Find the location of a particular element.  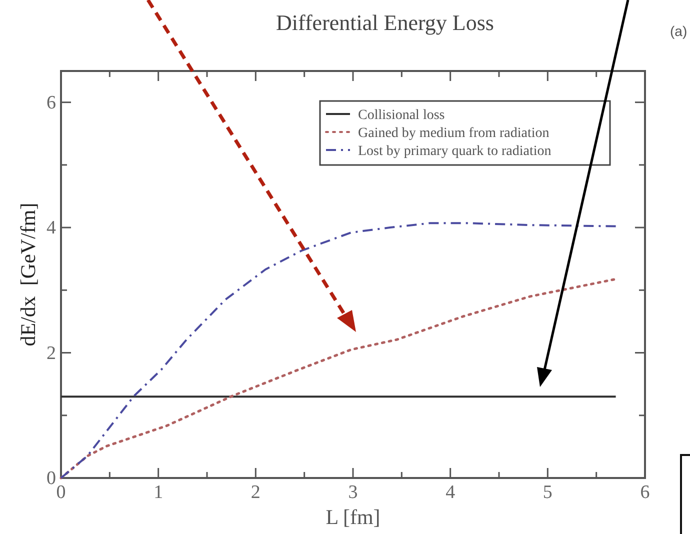

legend-label: Lost by primary quark to radiation is located at coordinates (455, 151).